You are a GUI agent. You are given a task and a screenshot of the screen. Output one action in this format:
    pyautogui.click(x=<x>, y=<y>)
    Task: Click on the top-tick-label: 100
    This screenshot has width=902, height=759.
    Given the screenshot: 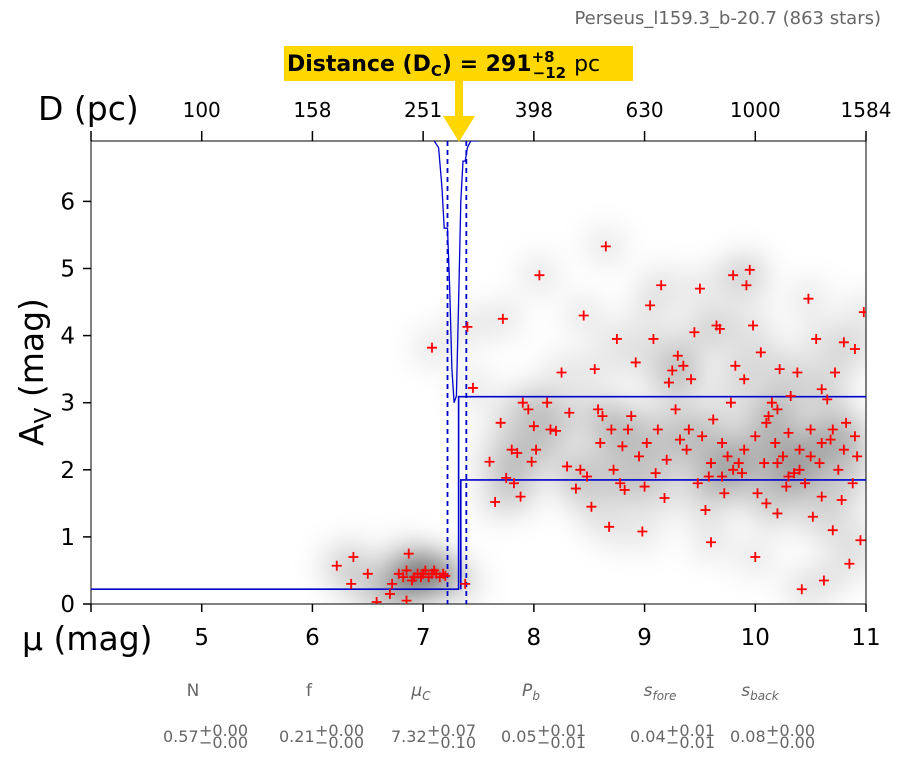 What is the action you would take?
    pyautogui.click(x=202, y=110)
    